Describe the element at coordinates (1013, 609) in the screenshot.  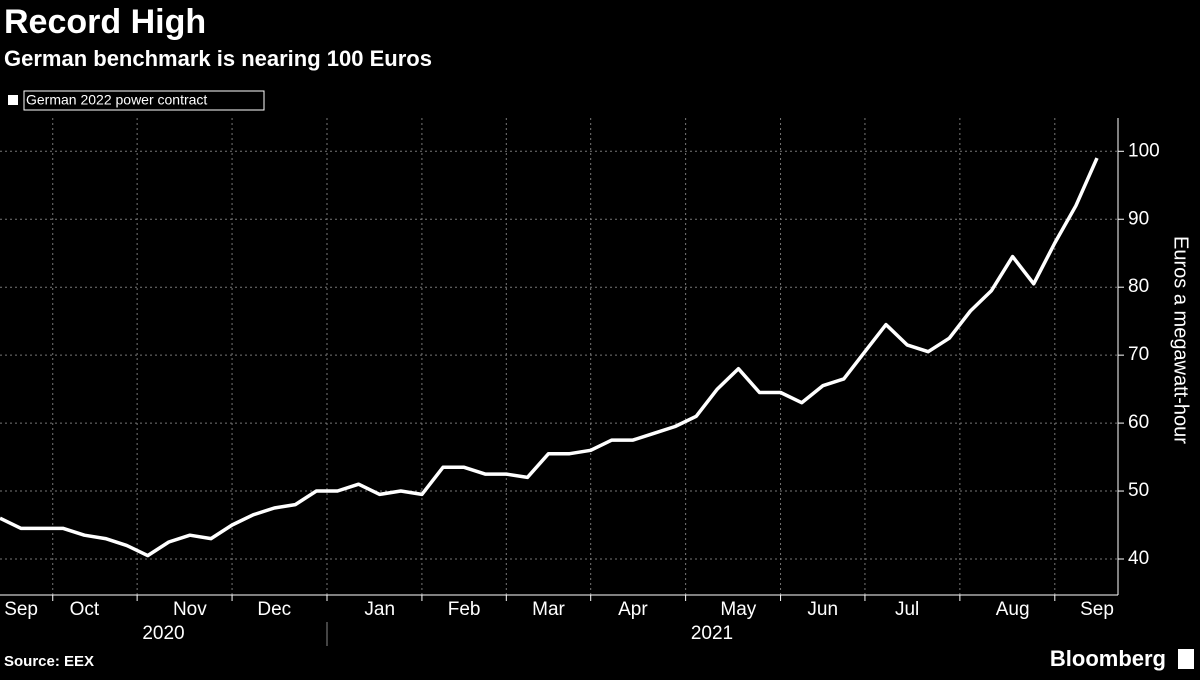
I see `x-tick-label: Aug` at that location.